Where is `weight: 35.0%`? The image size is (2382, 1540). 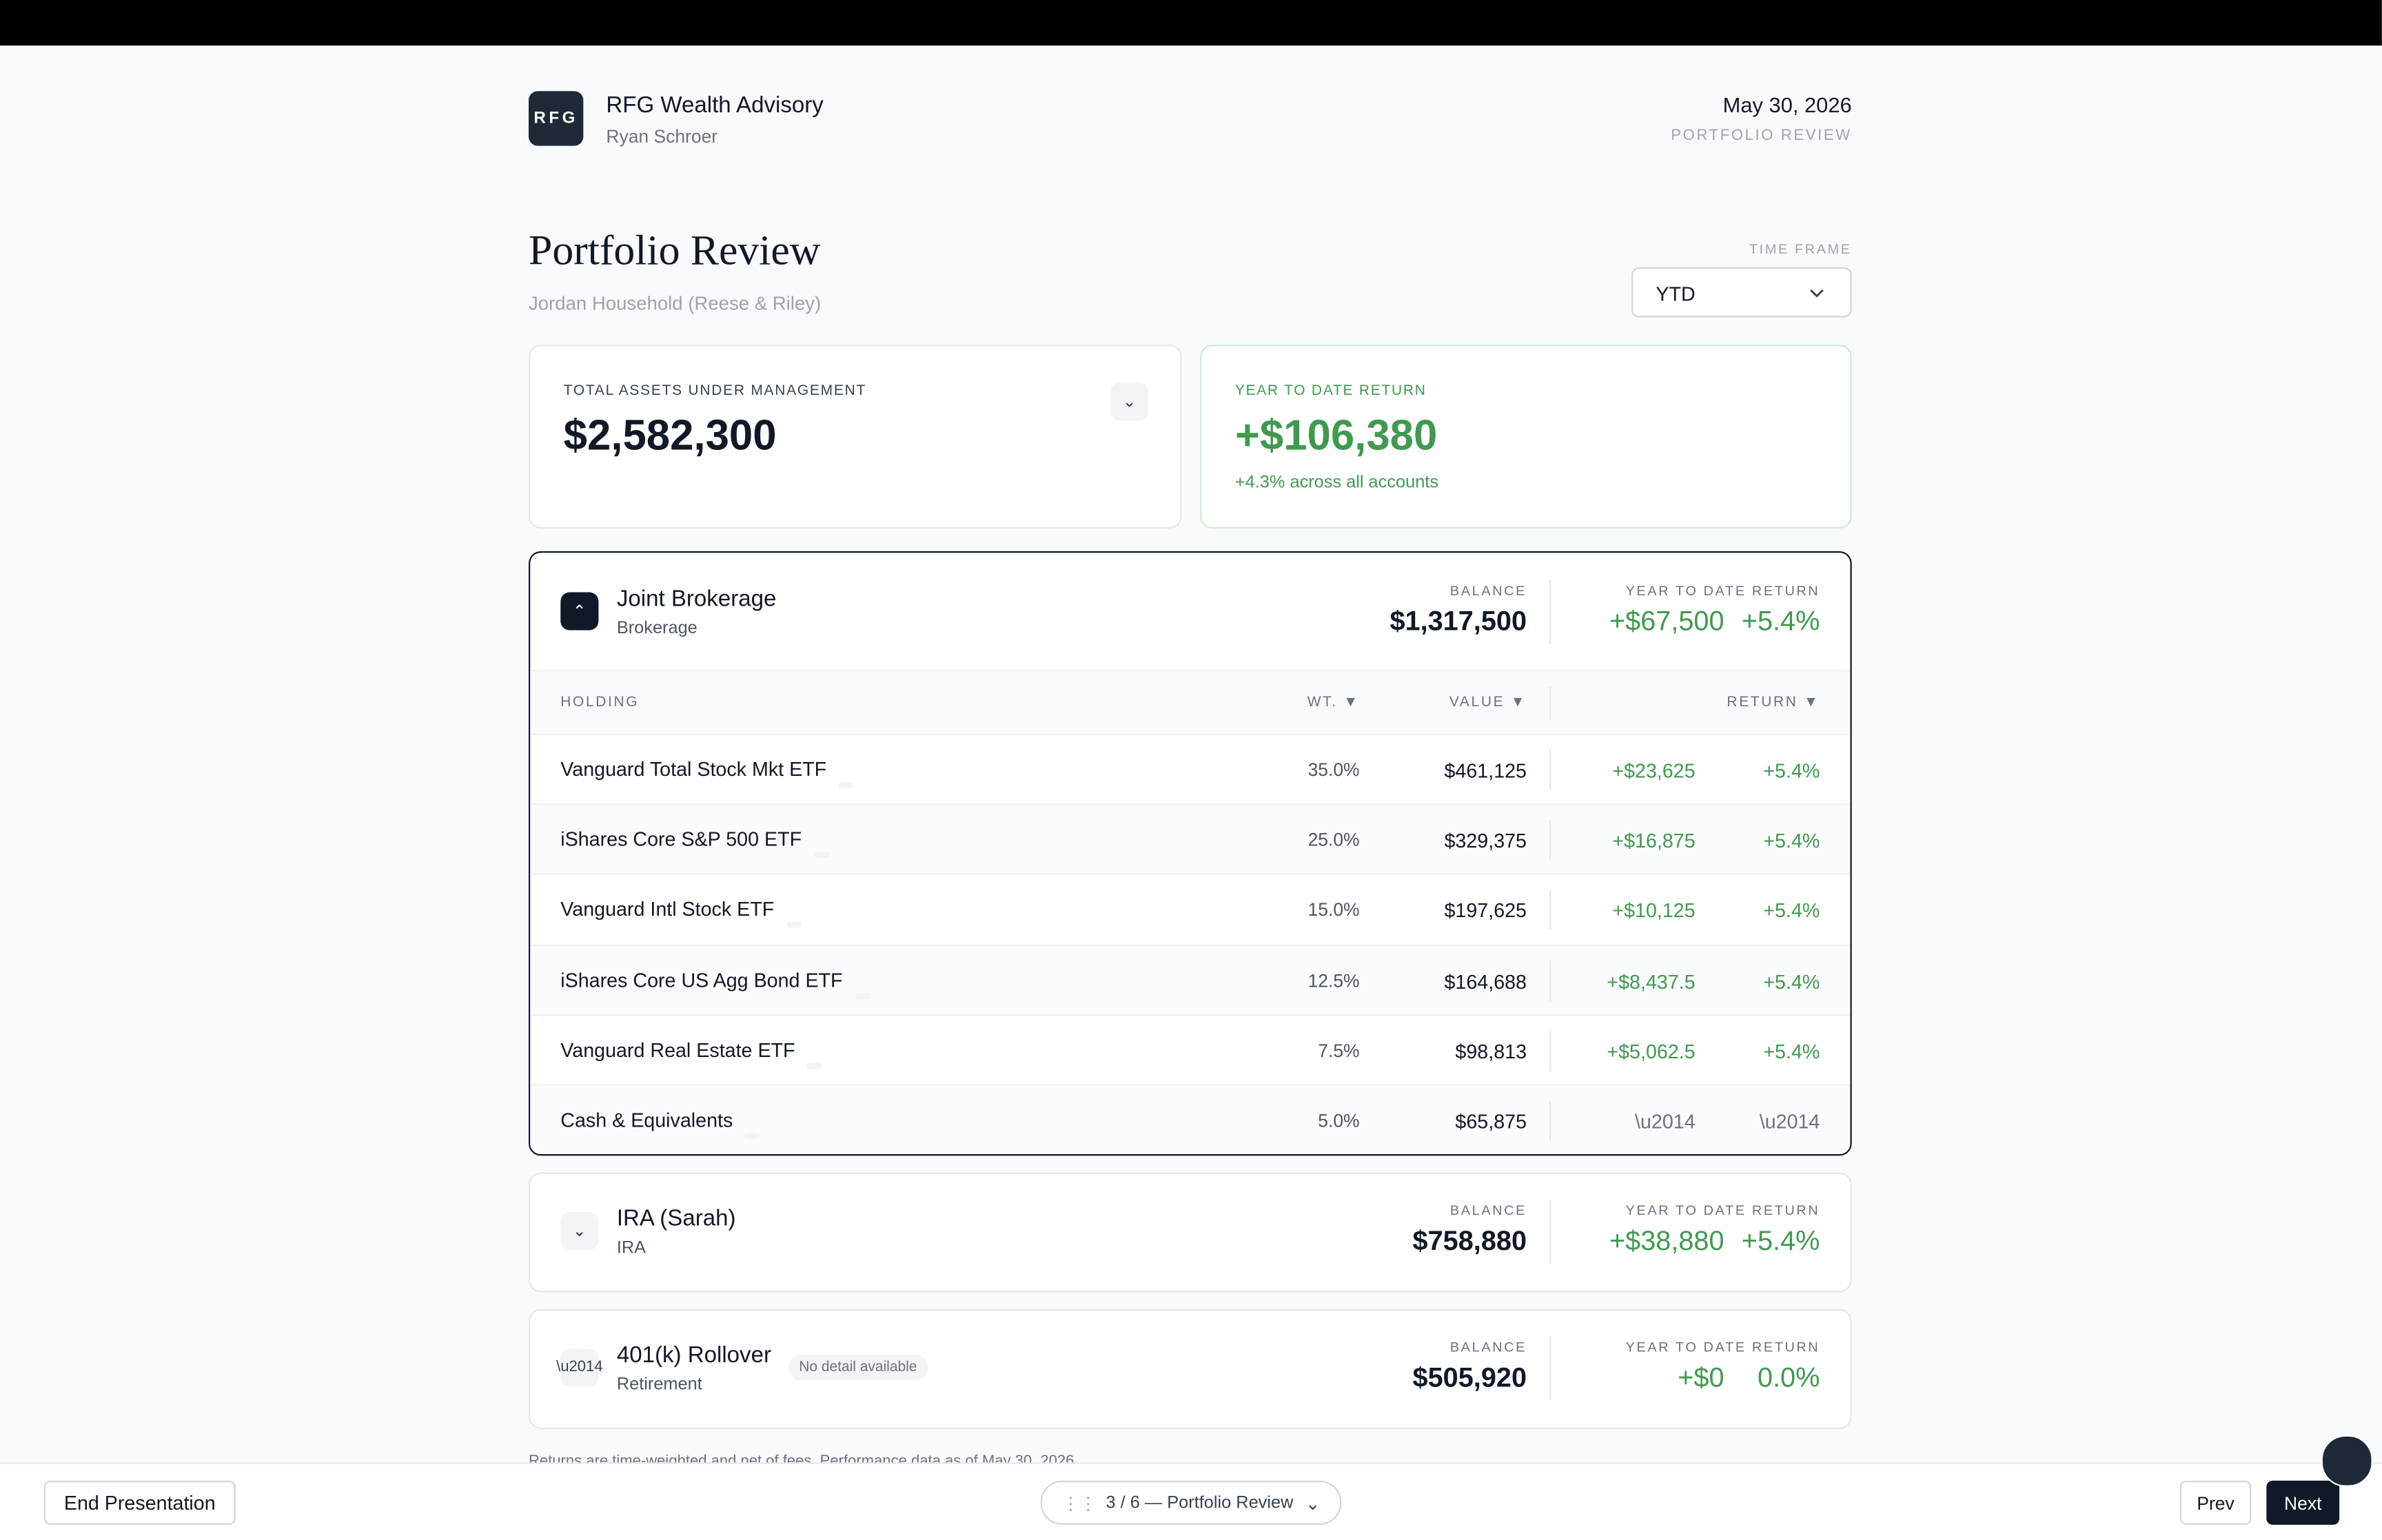 weight: 35.0% is located at coordinates (1333, 770).